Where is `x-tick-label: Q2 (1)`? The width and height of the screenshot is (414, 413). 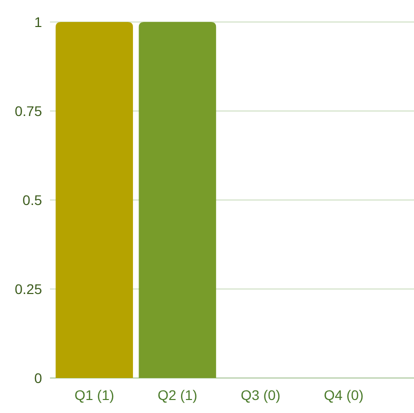 x-tick-label: Q2 (1) is located at coordinates (178, 395).